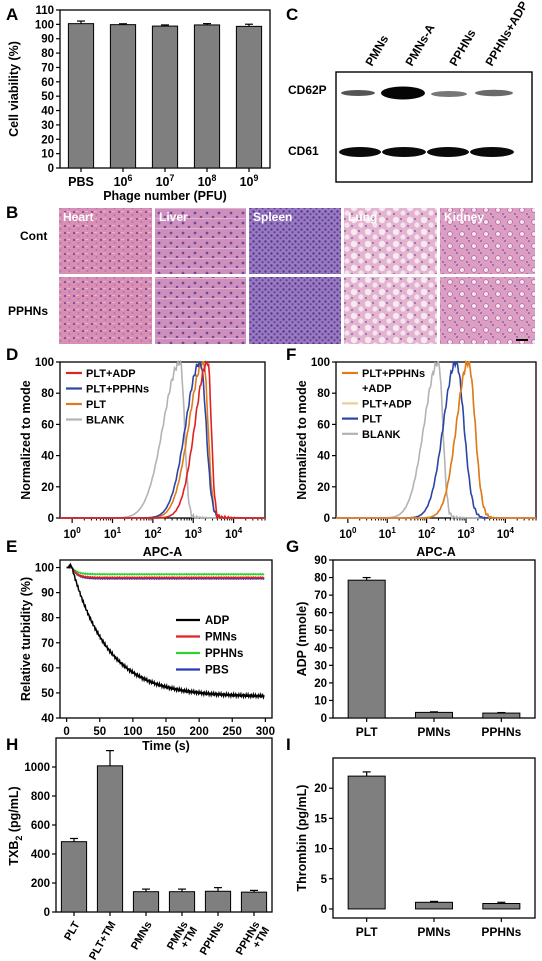 The image size is (542, 961). I want to click on y-tick-label: 1000, so click(37, 768).